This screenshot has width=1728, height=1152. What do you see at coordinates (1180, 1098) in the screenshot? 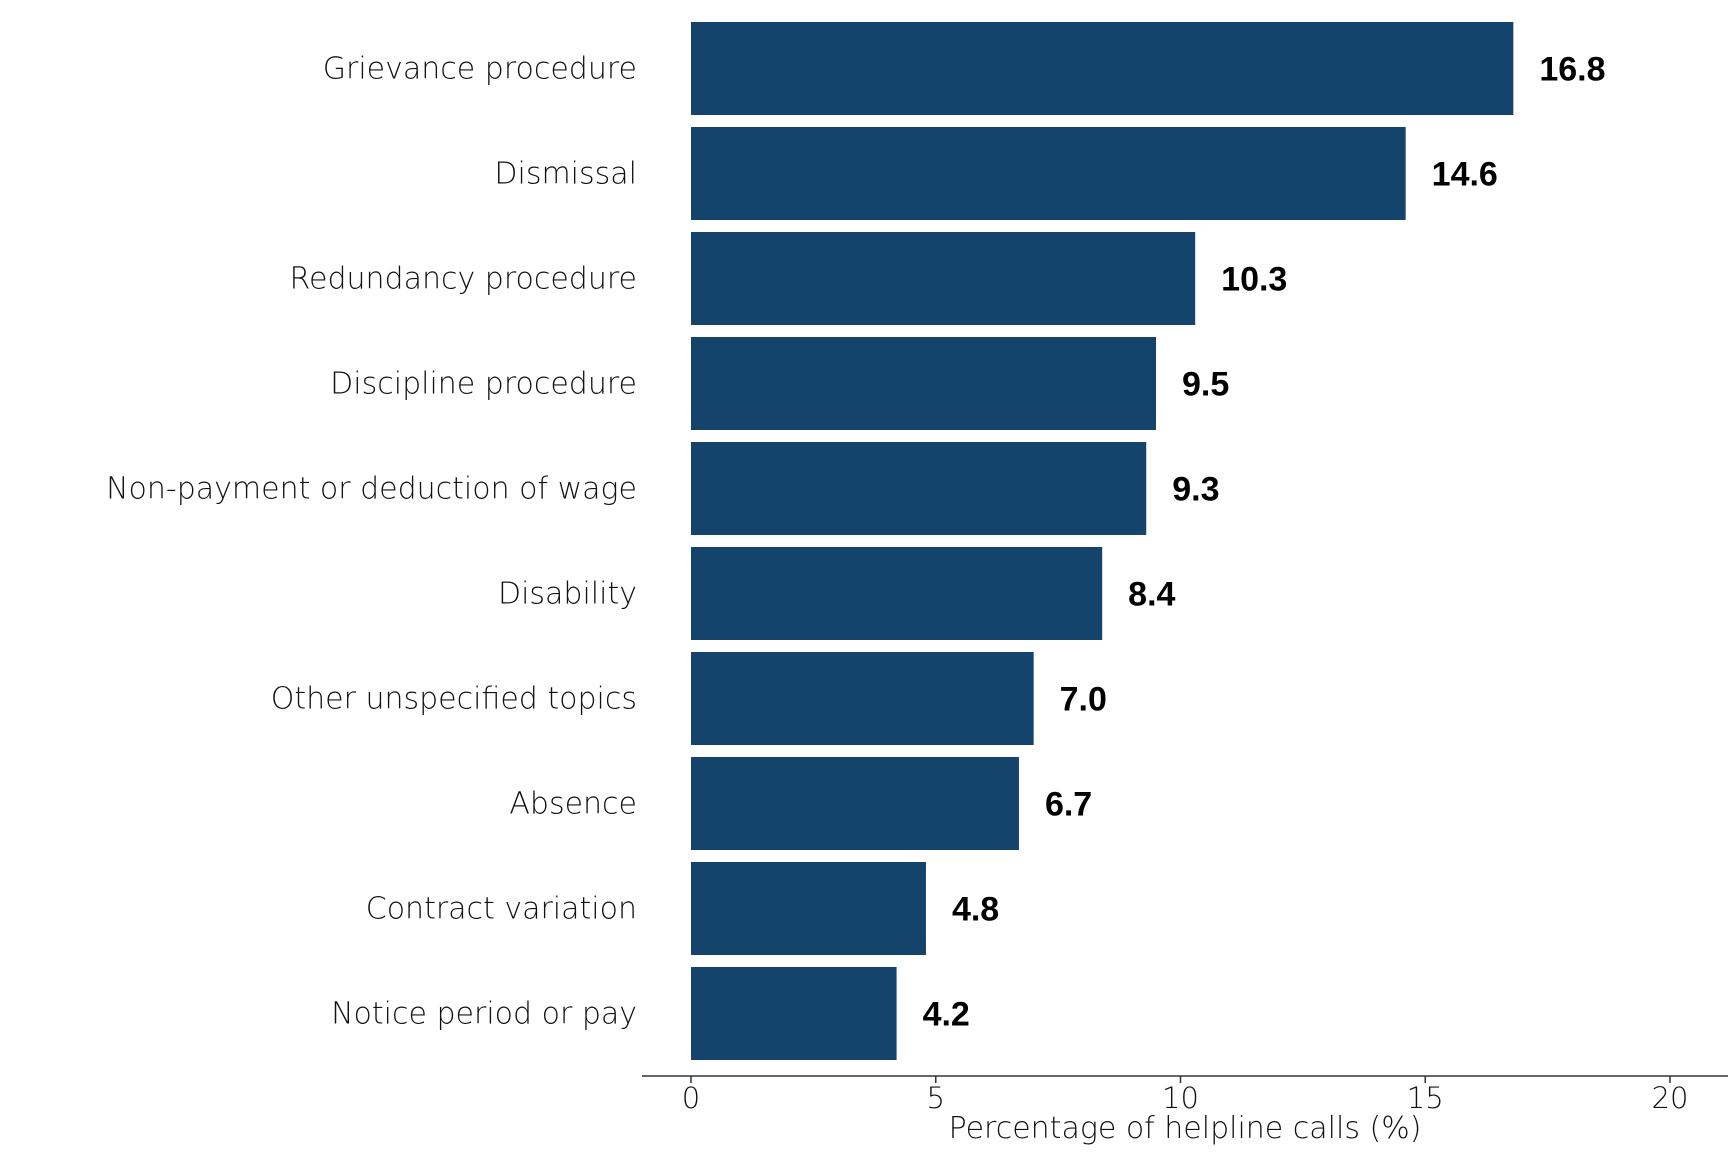
I see `x-tick-label: 10` at bounding box center [1180, 1098].